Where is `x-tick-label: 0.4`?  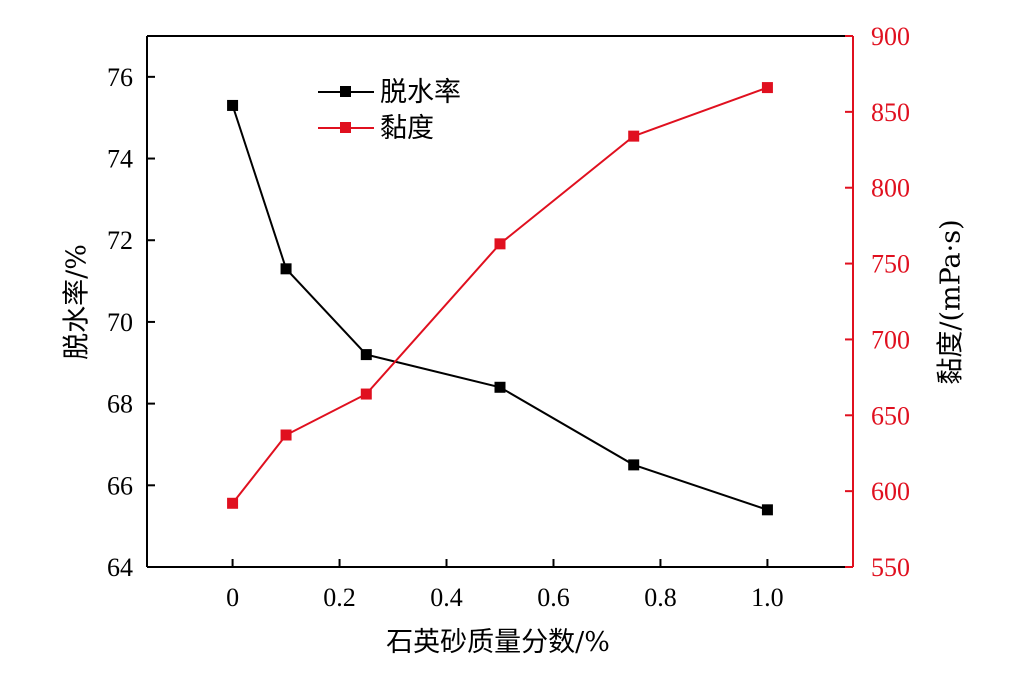 x-tick-label: 0.4 is located at coordinates (446, 597).